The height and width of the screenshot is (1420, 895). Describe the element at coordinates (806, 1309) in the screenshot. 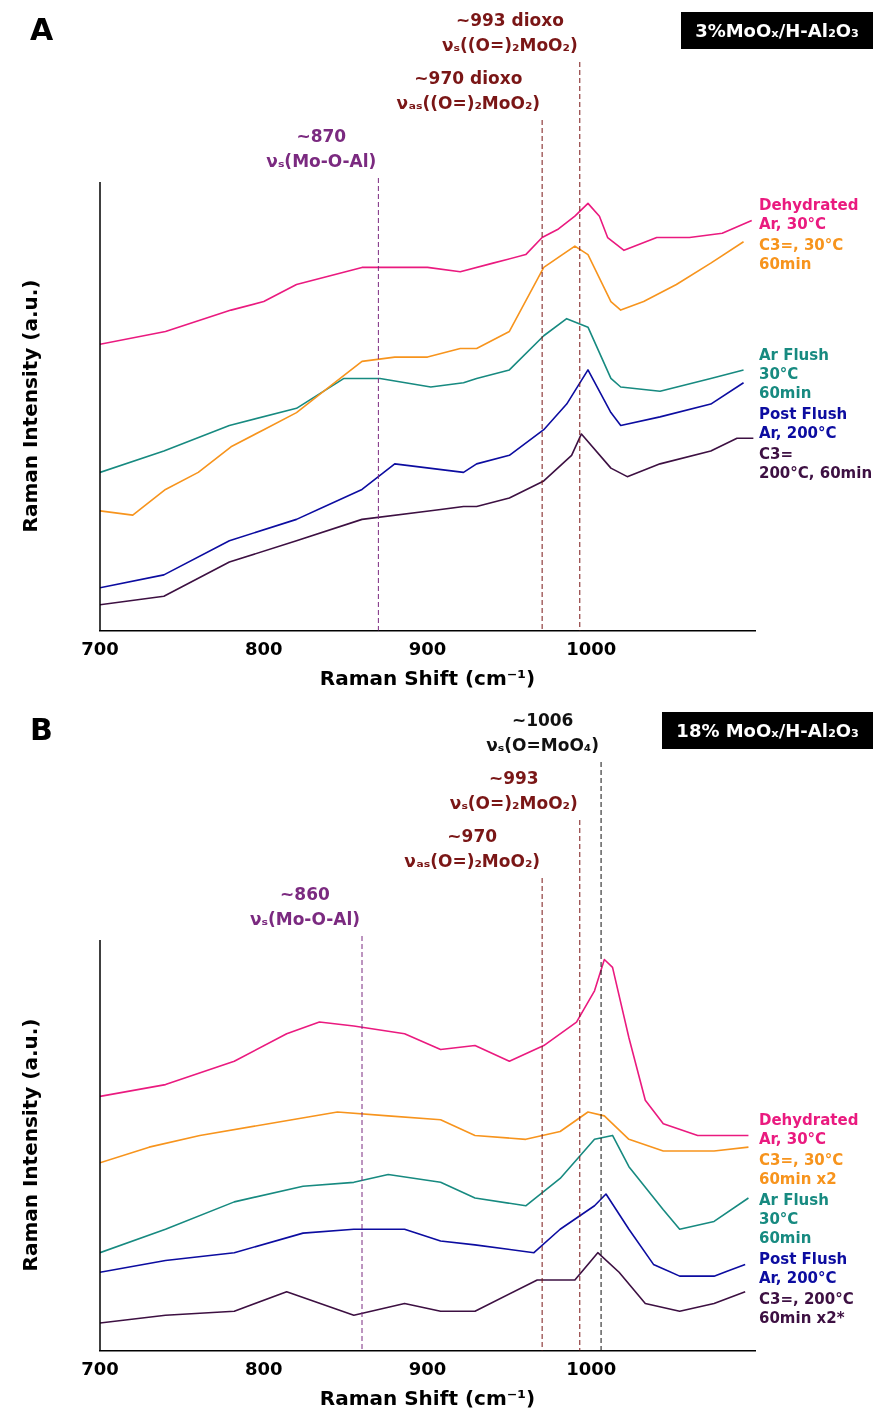

I see `series-label: C3=, 200°C 60min x2*` at that location.